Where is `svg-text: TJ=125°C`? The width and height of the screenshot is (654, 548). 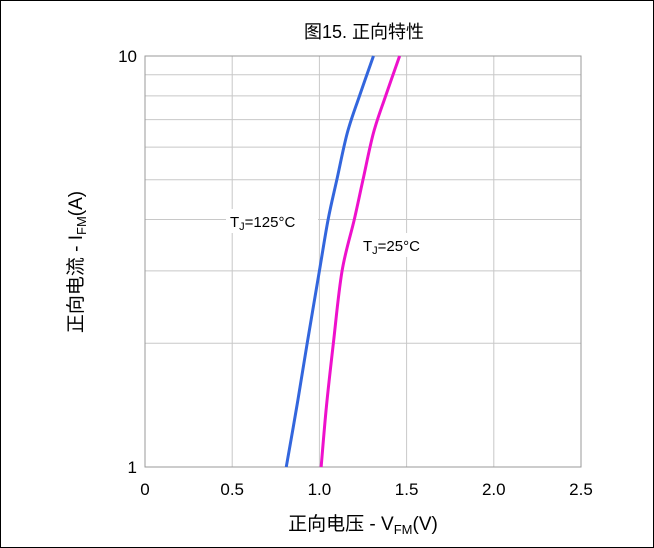
svg-text: TJ=125°C is located at coordinates (262, 223).